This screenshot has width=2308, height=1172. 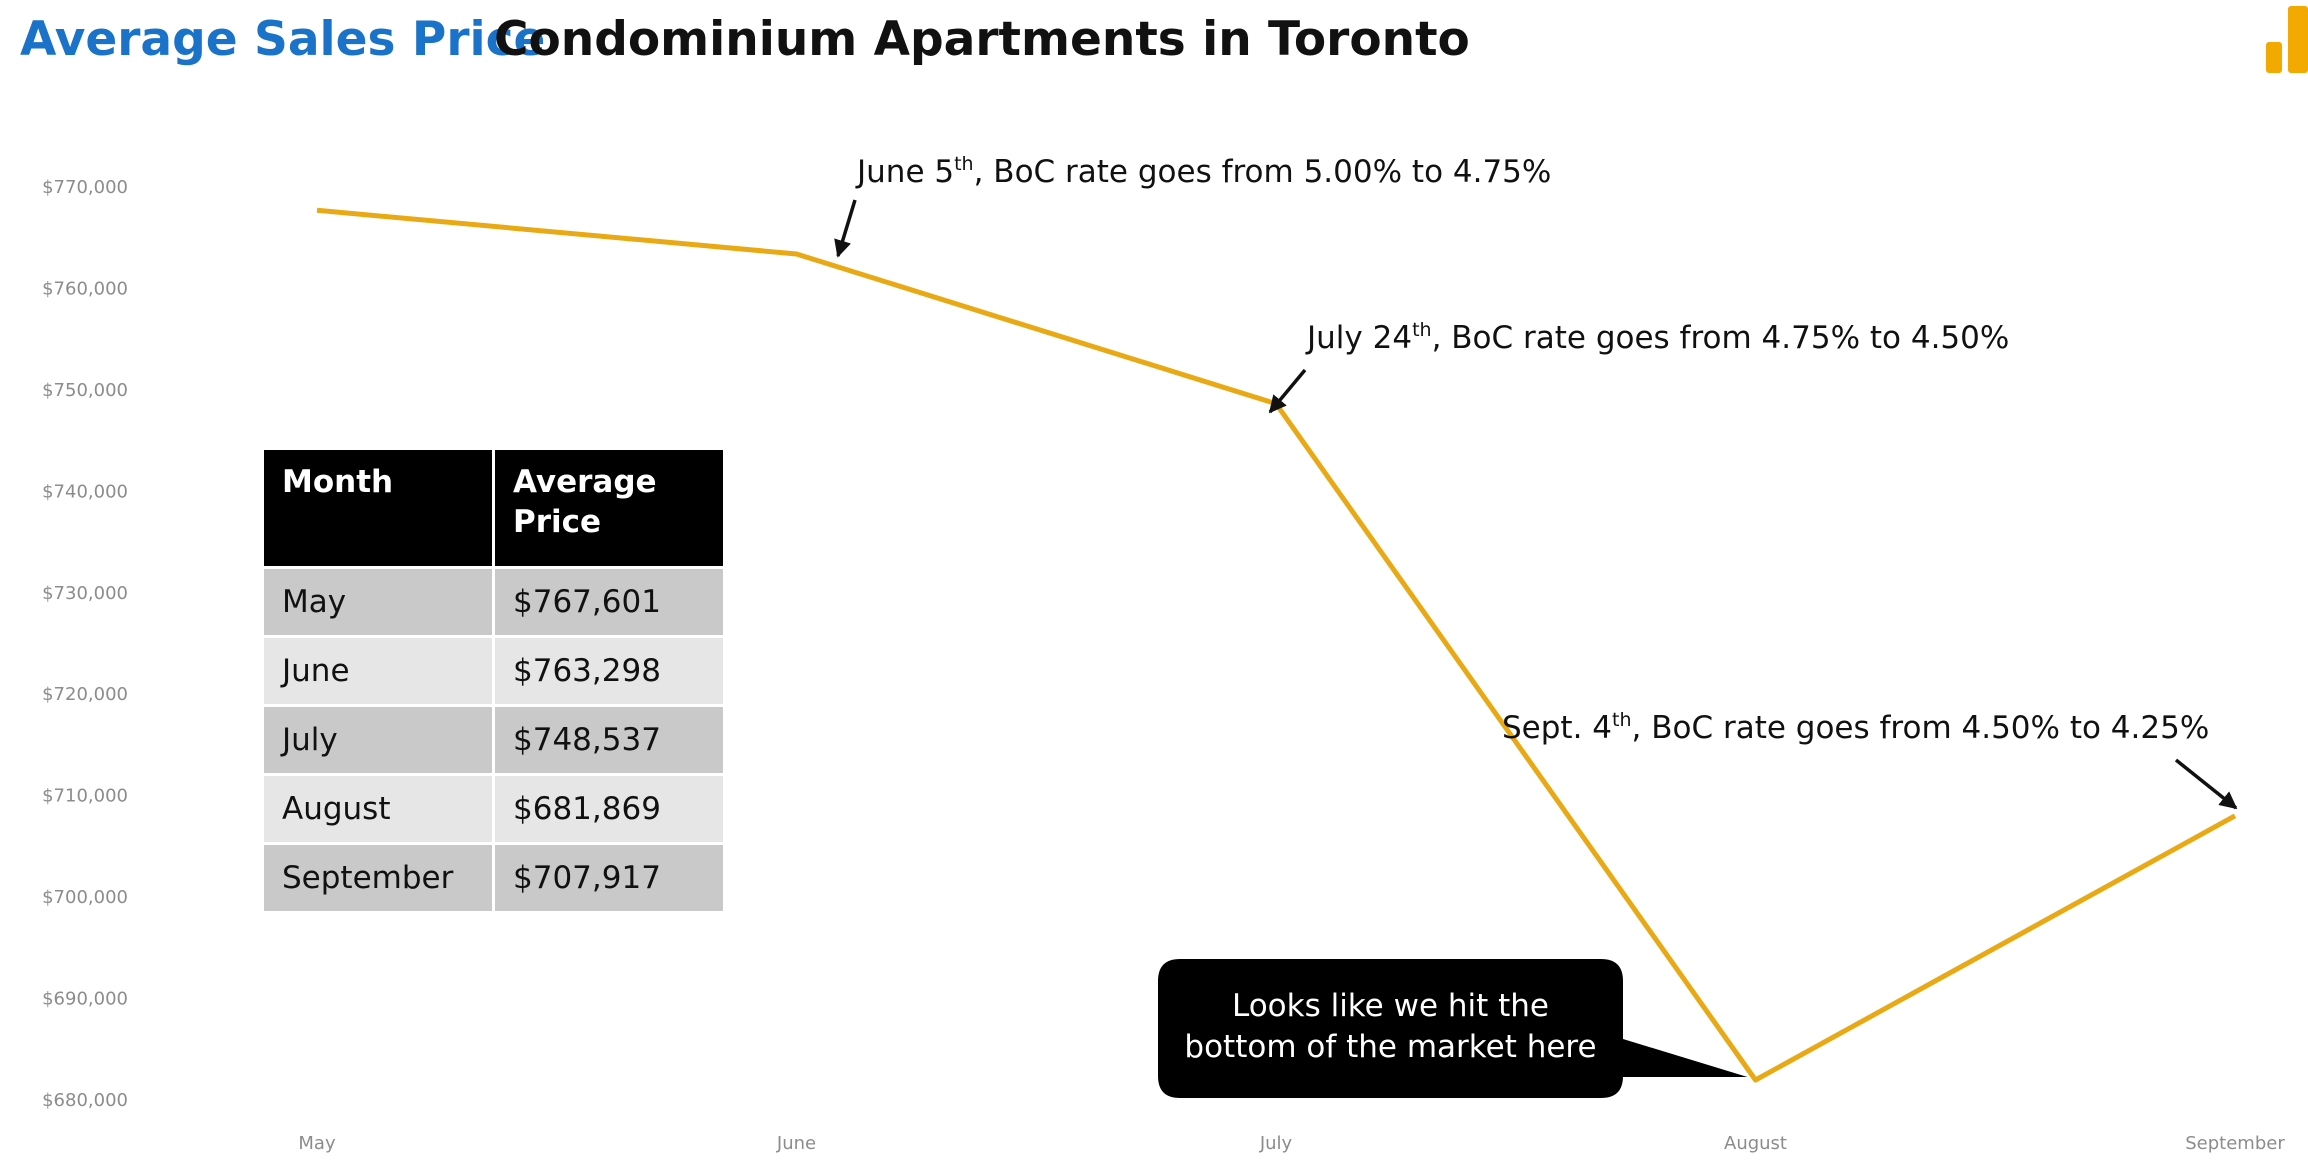 What do you see at coordinates (609, 809) in the screenshot?
I see `cell-average-price: $681,869` at bounding box center [609, 809].